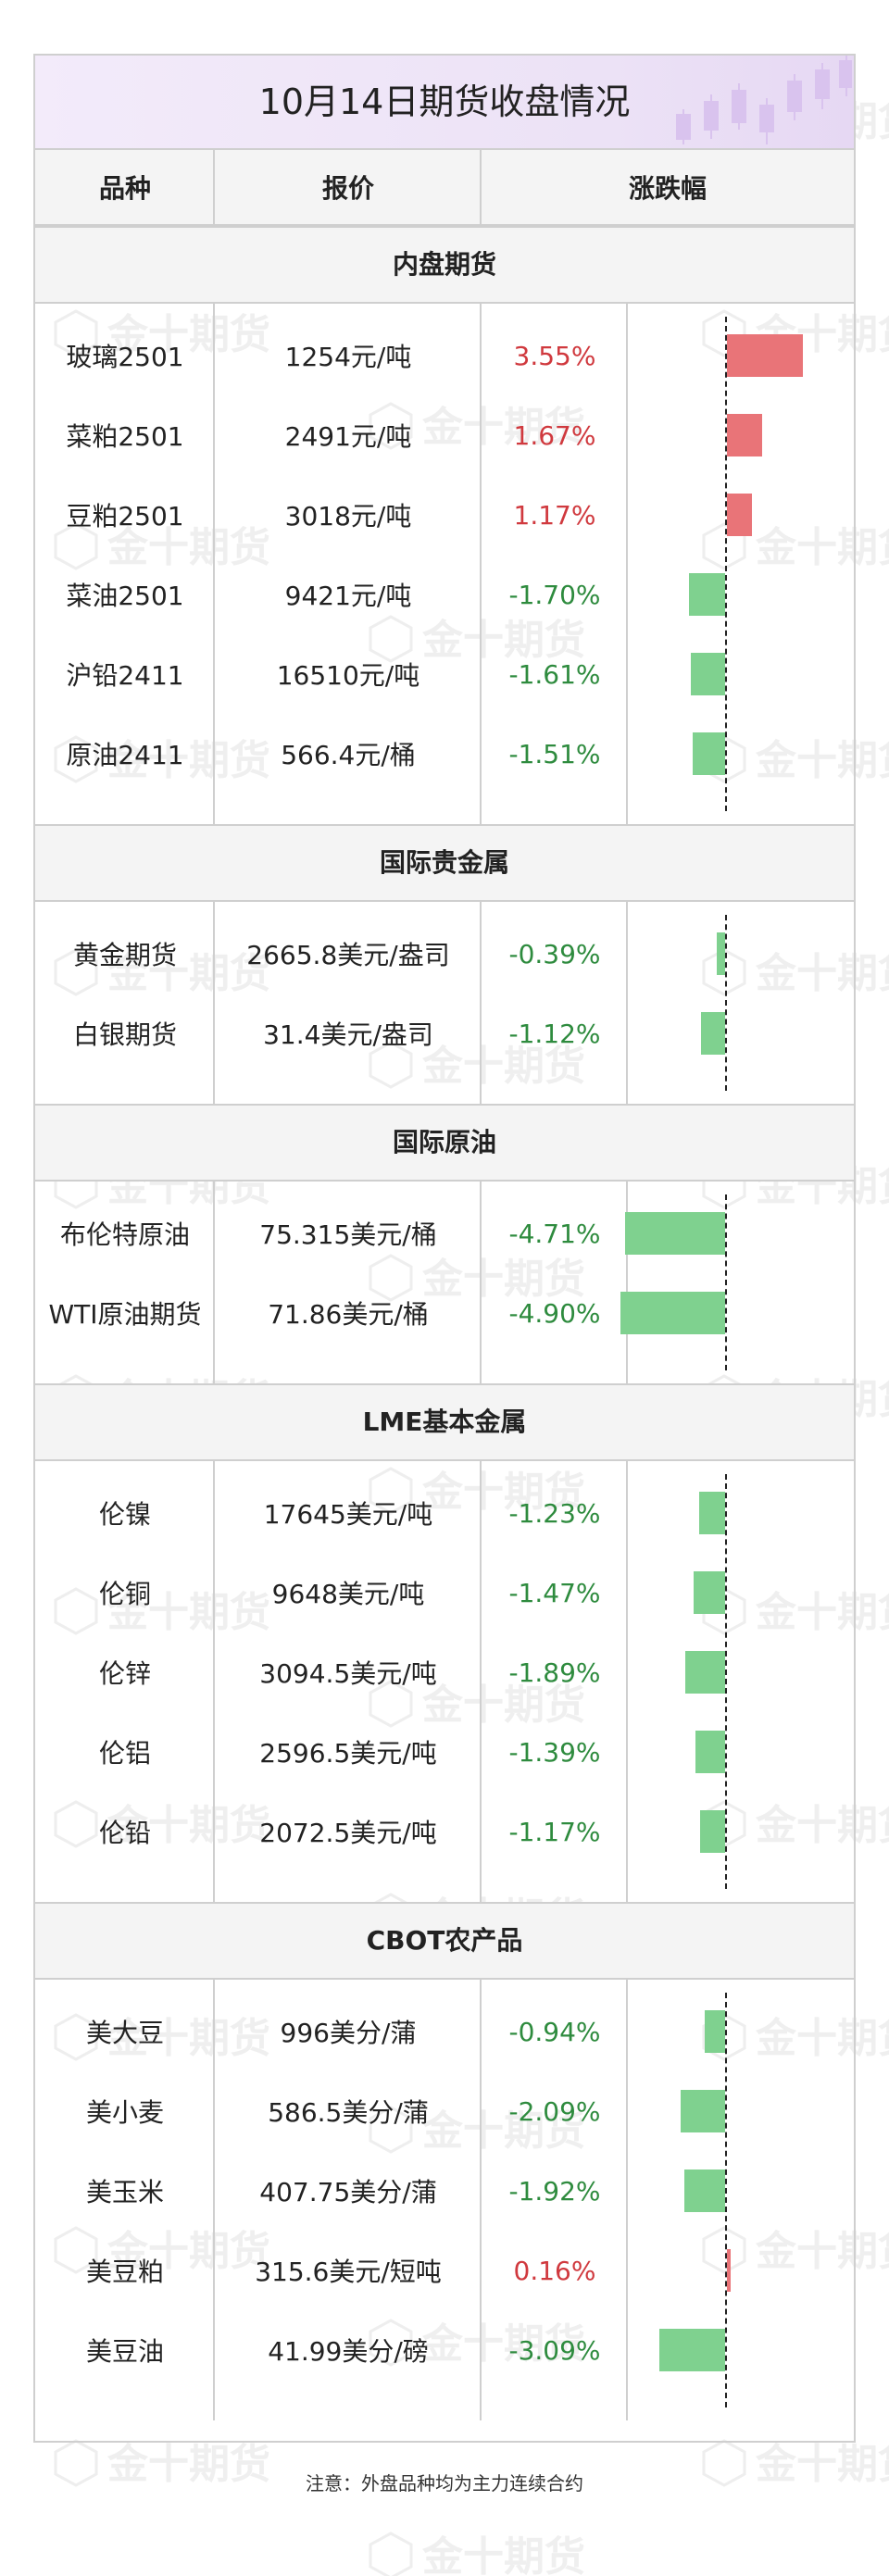 The width and height of the screenshot is (889, 2576). Describe the element at coordinates (125, 357) in the screenshot. I see `variety-name: 玻璃2501` at that location.